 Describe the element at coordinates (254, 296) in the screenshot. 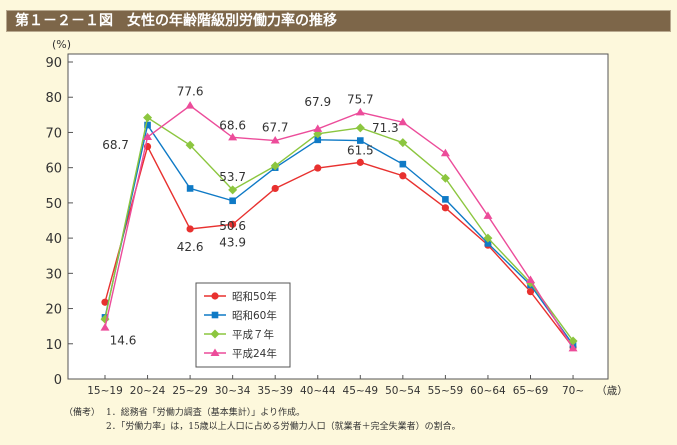

I see `legend-label-0: 昭和50年` at that location.